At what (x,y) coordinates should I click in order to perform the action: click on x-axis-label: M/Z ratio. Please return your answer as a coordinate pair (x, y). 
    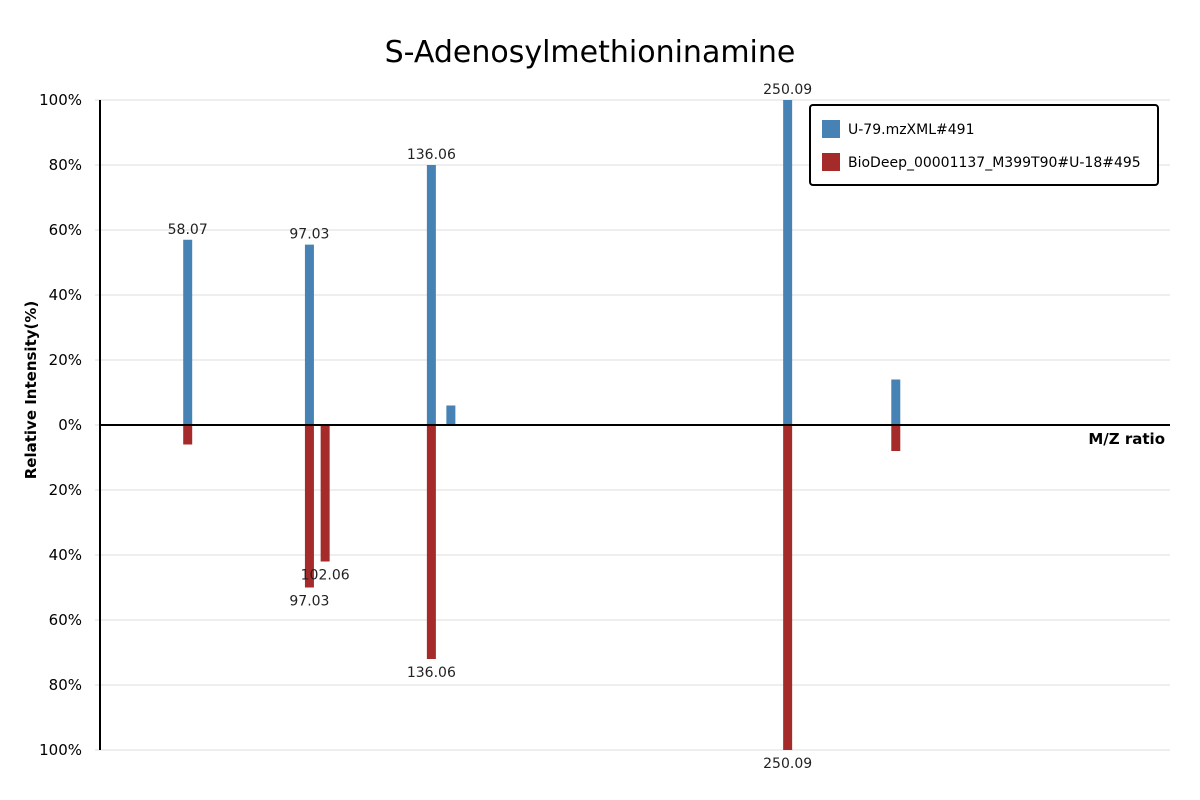
    Looking at the image, I should click on (1126, 439).